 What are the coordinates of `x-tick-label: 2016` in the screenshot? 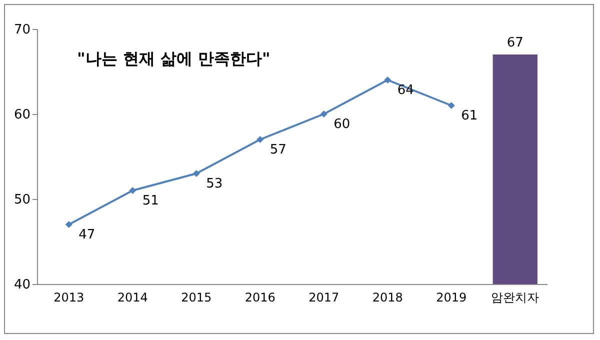 It's located at (260, 297).